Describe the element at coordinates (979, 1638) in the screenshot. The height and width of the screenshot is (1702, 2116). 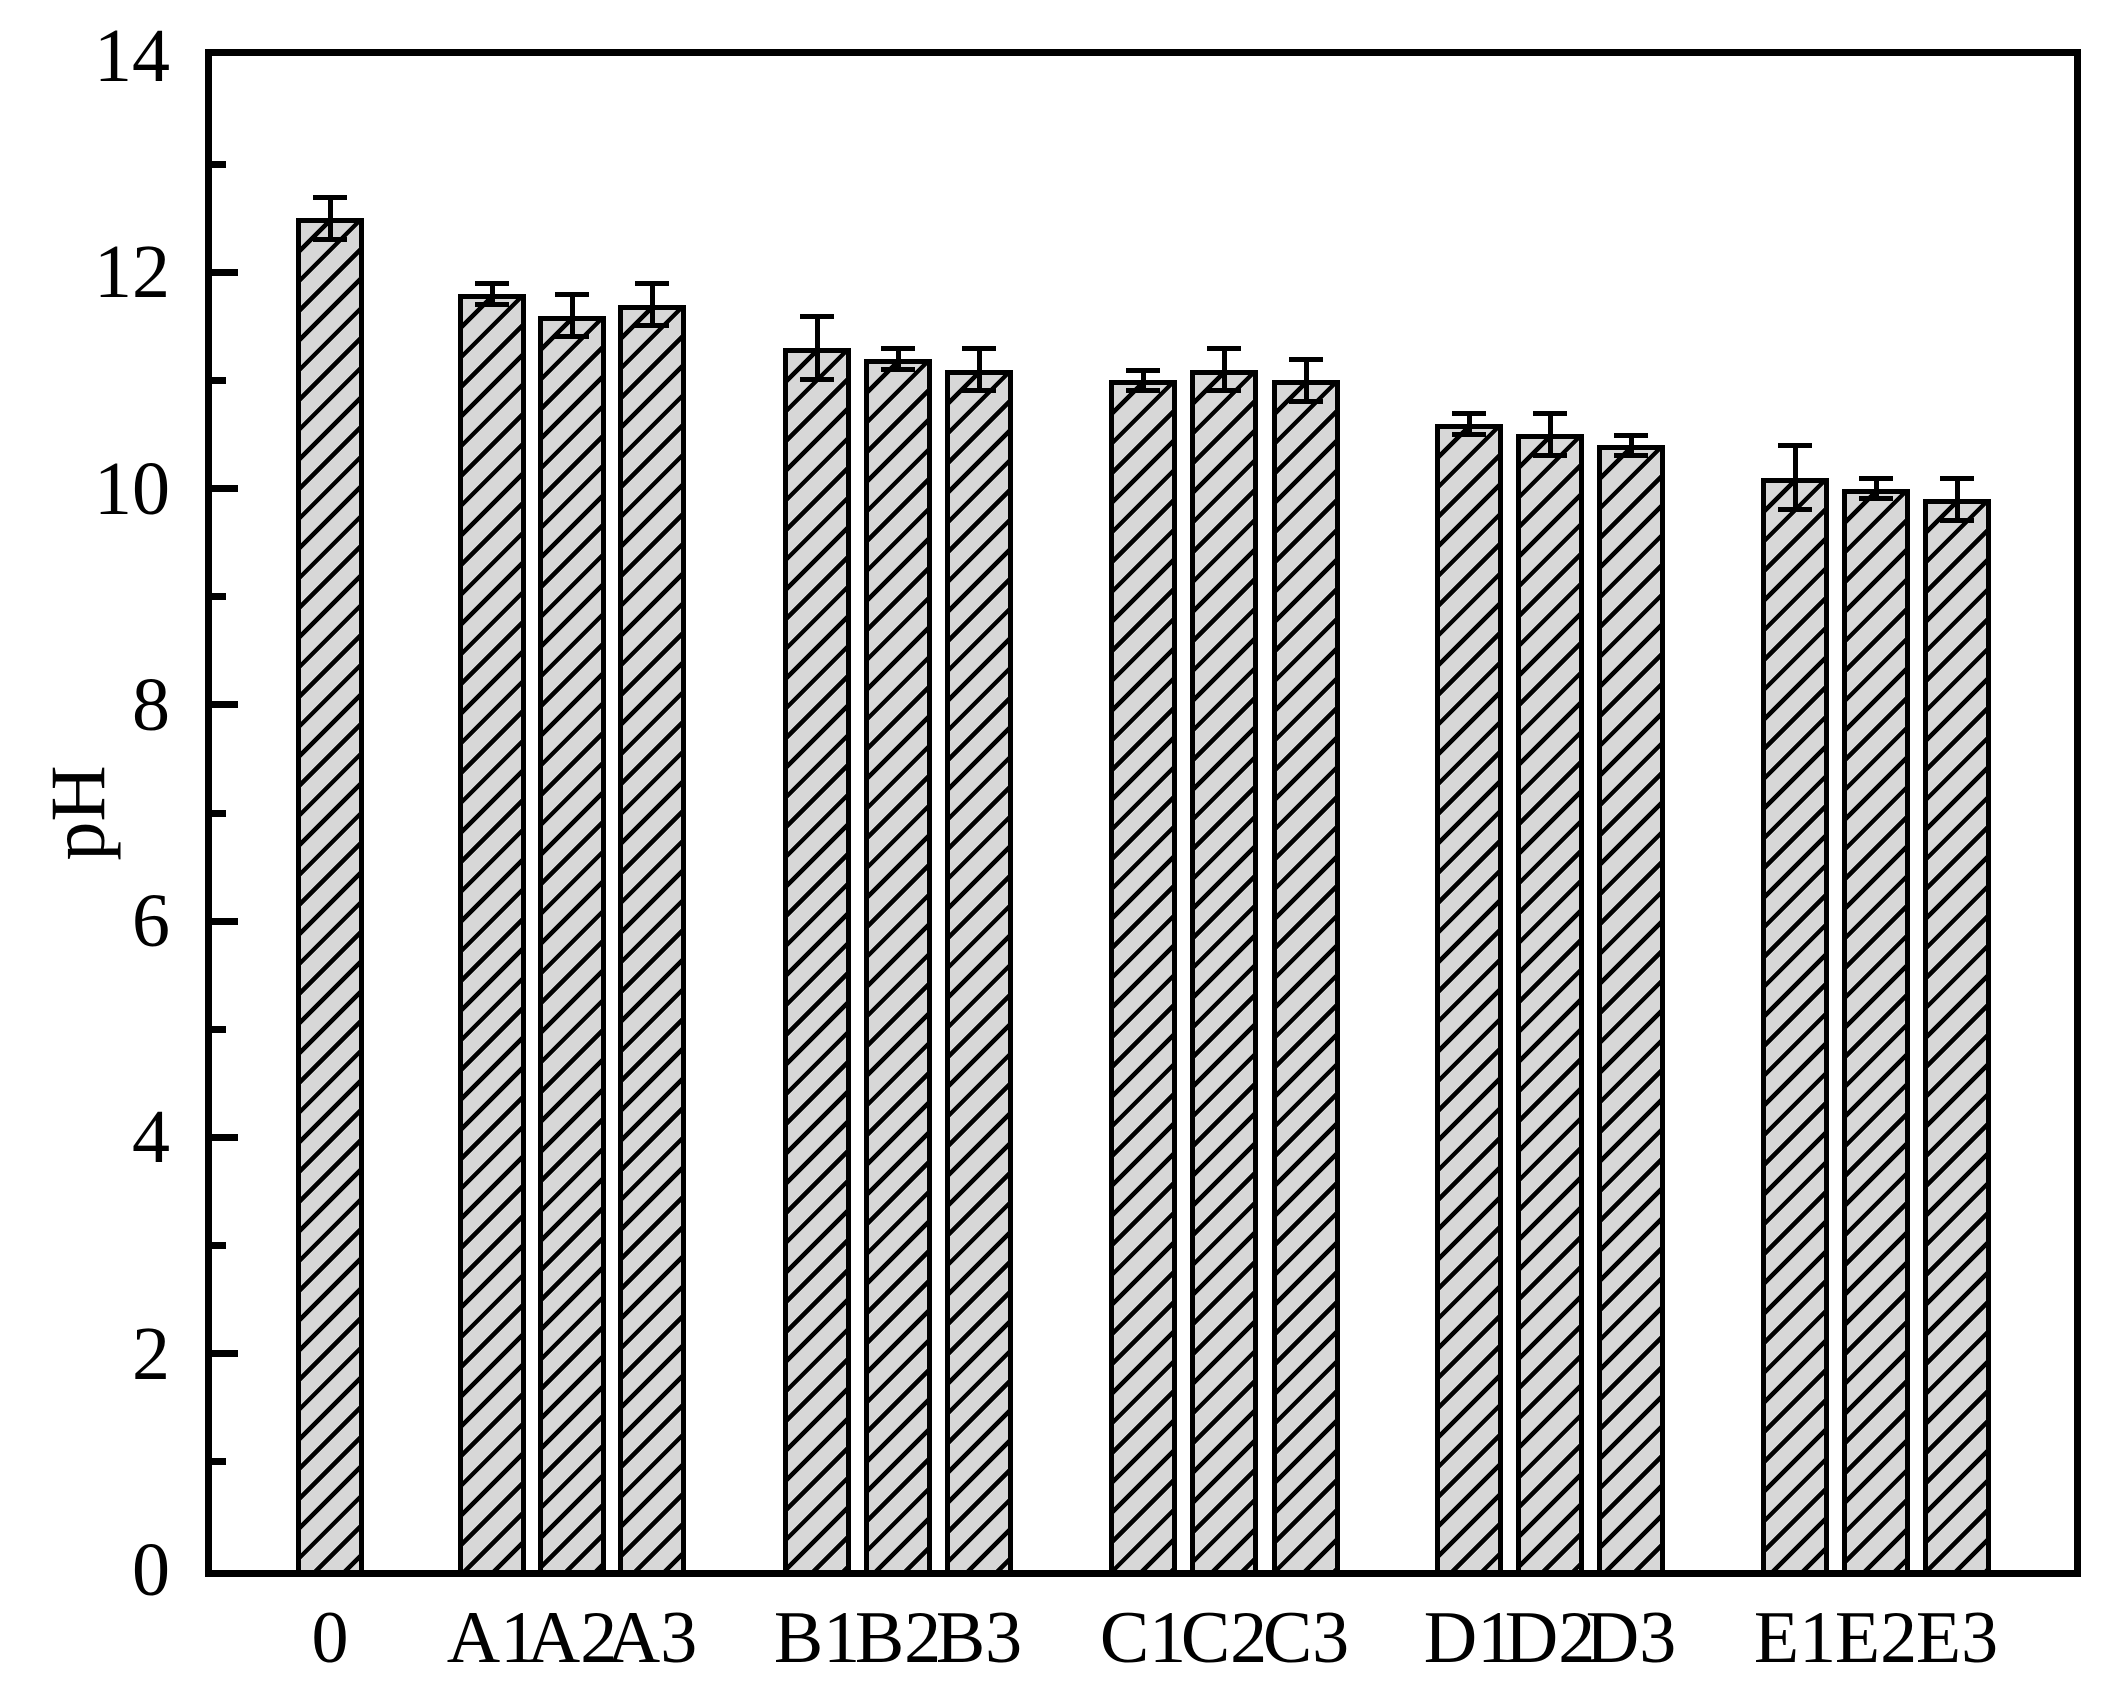
I see `x-tick-label-B3: B3` at that location.